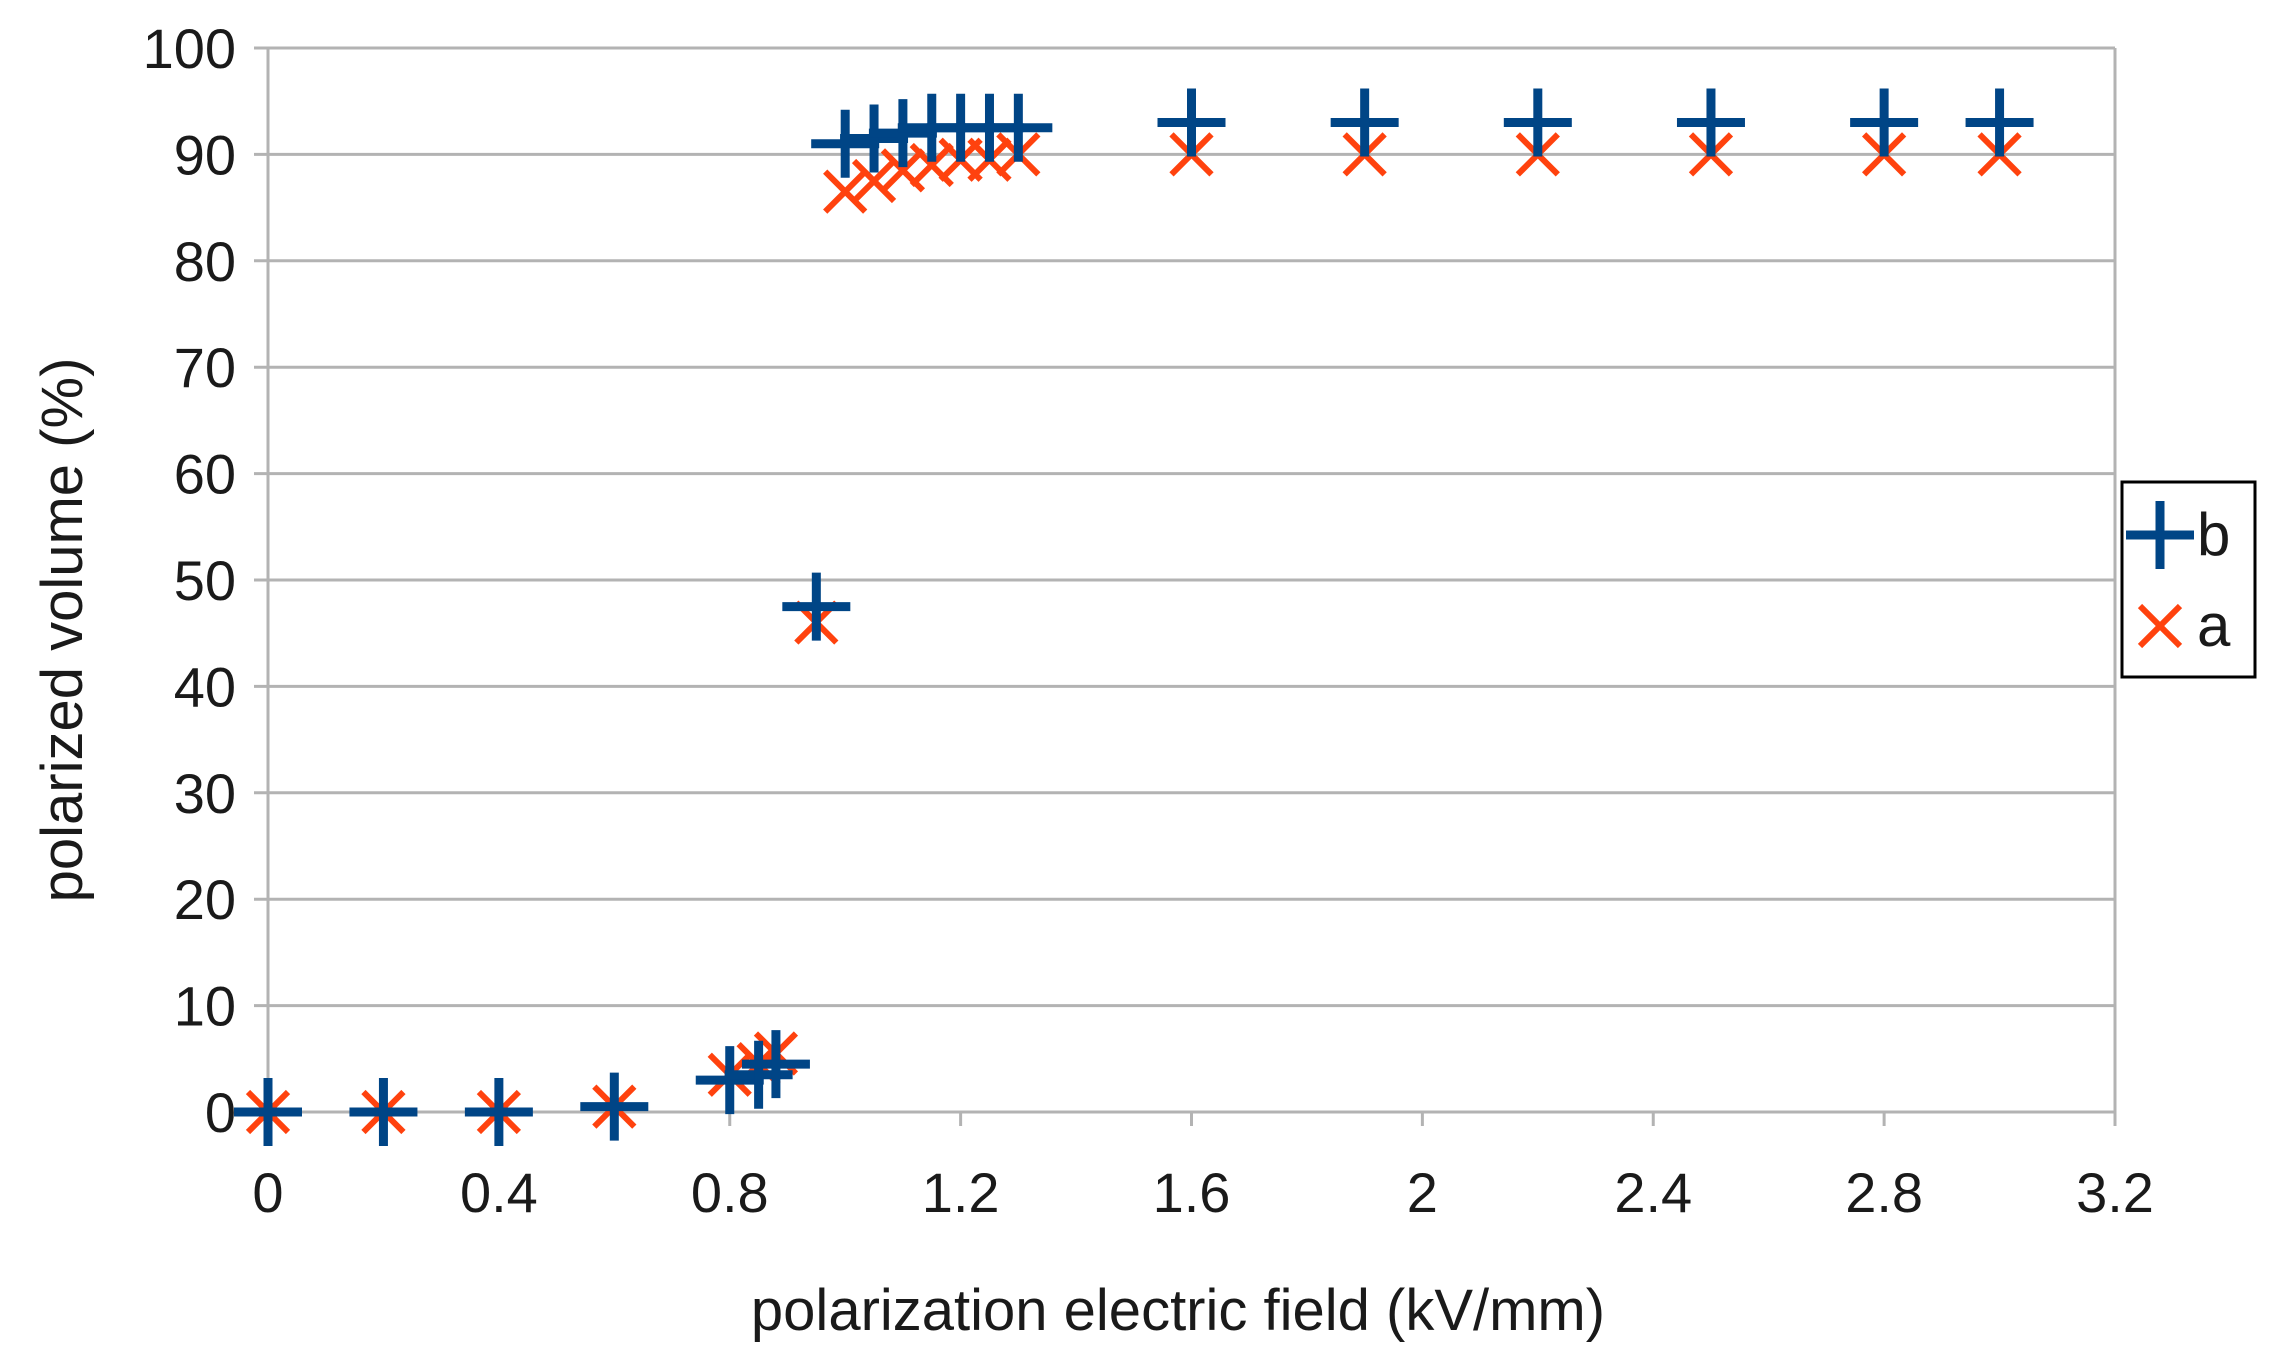  Describe the element at coordinates (205, 474) in the screenshot. I see `y-tick-label: 60` at that location.